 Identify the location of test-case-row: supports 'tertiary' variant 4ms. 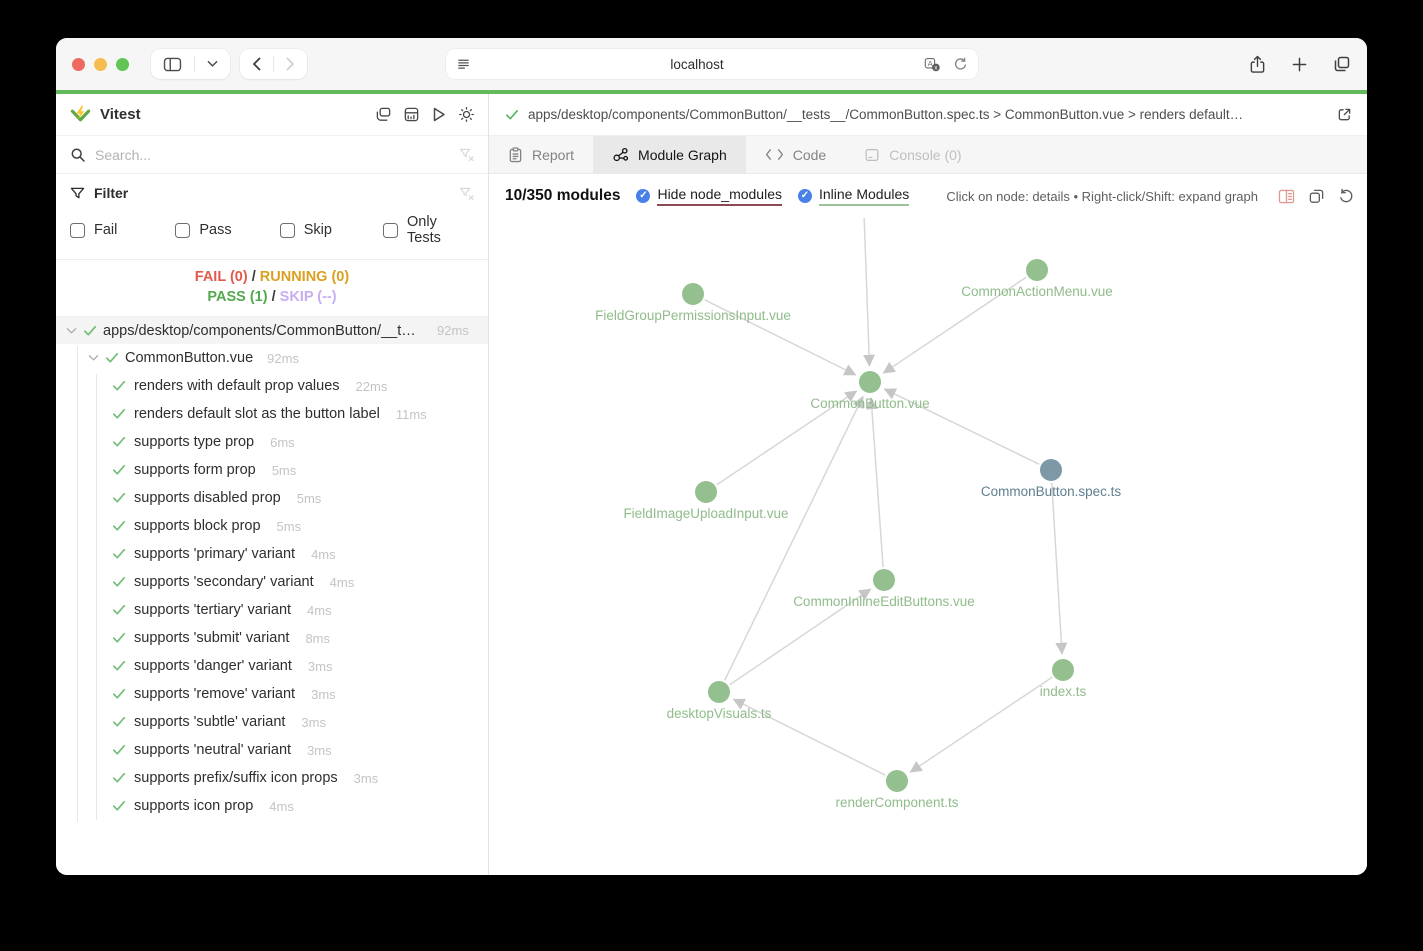
(272, 610).